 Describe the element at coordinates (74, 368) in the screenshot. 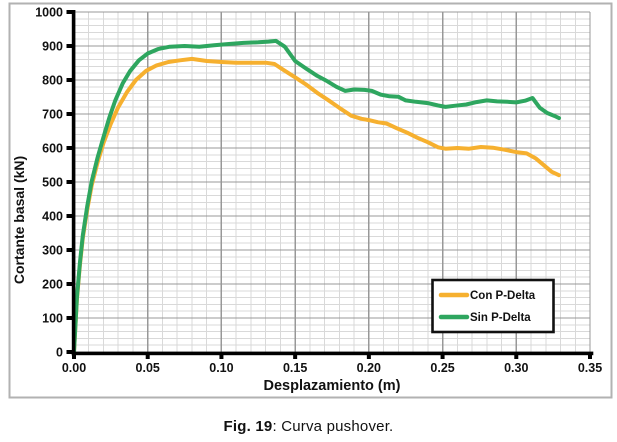

I see `svg-text: 0.00` at that location.